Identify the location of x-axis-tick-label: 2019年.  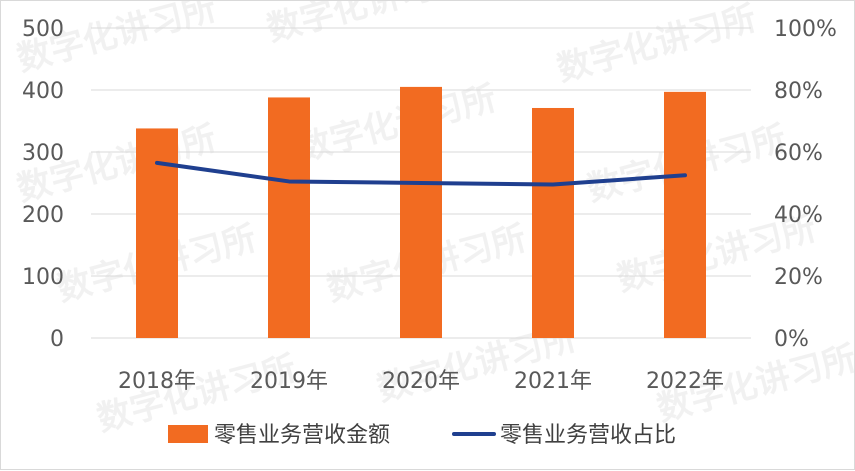
(289, 381).